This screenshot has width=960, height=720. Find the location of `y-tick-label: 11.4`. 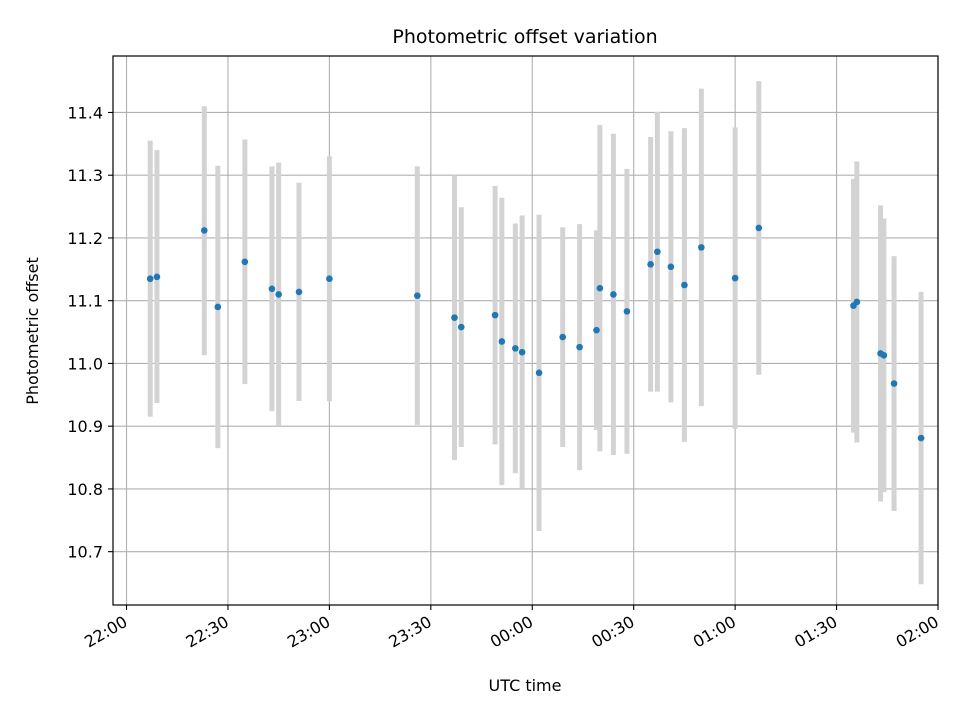

y-tick-label: 11.4 is located at coordinates (85, 112).